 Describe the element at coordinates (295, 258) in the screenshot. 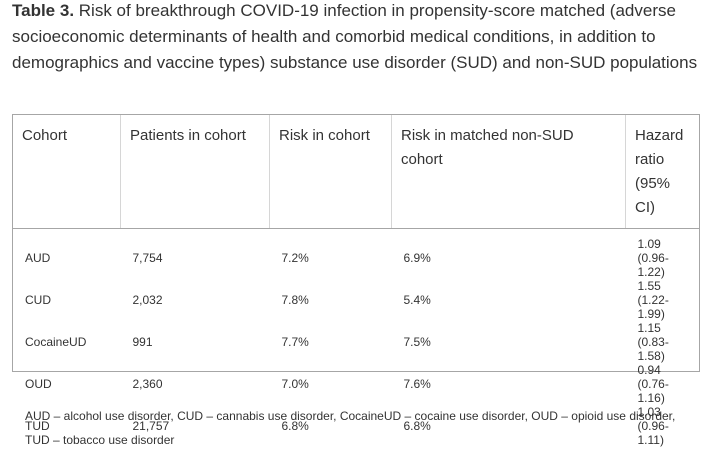

I see `cell-risk: 7.2%` at that location.